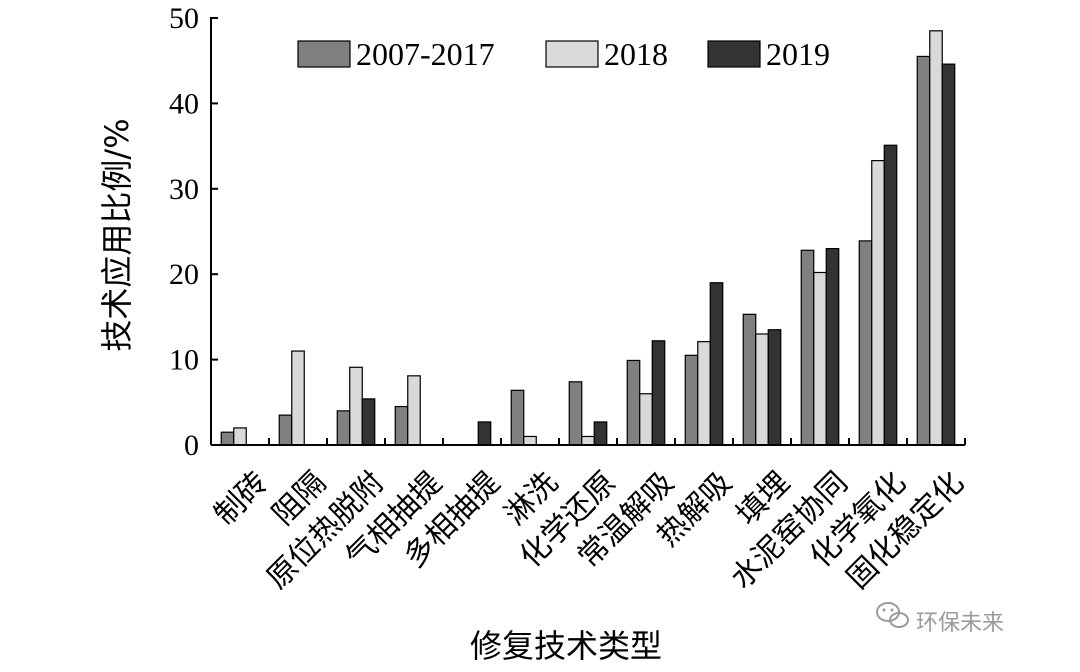 The image size is (1080, 672). Describe the element at coordinates (566, 646) in the screenshot. I see `x-axis-title: 修复技术类型` at that location.